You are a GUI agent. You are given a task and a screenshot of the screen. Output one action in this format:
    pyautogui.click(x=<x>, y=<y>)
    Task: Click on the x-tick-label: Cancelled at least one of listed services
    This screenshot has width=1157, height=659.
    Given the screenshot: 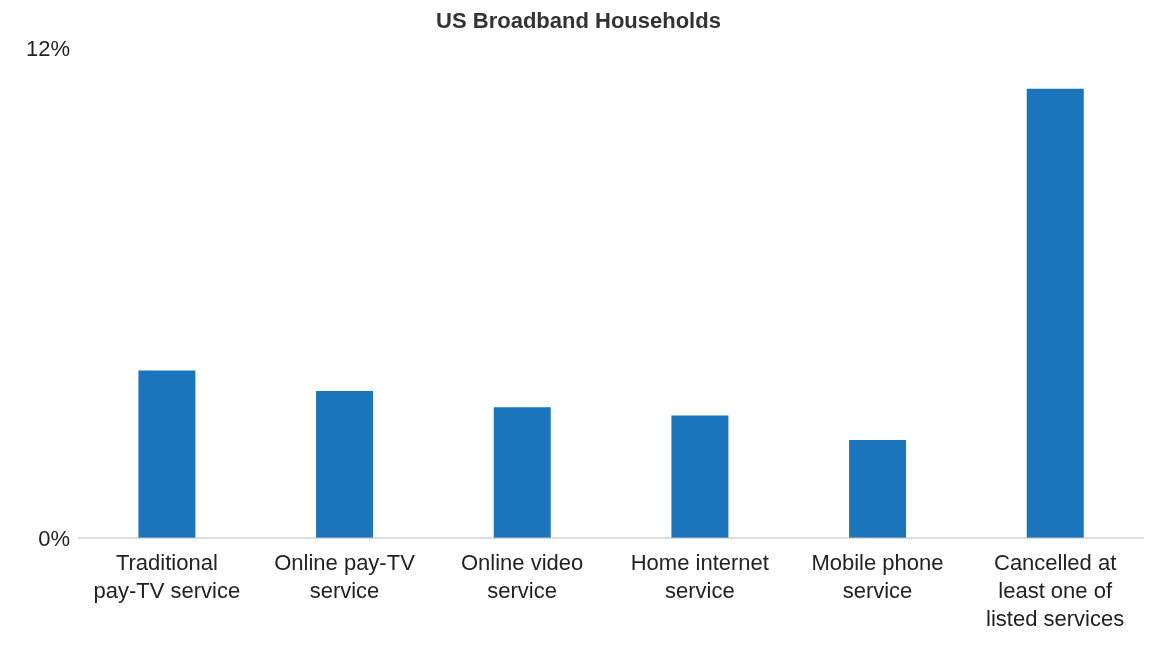 What is the action you would take?
    pyautogui.click(x=1055, y=590)
    